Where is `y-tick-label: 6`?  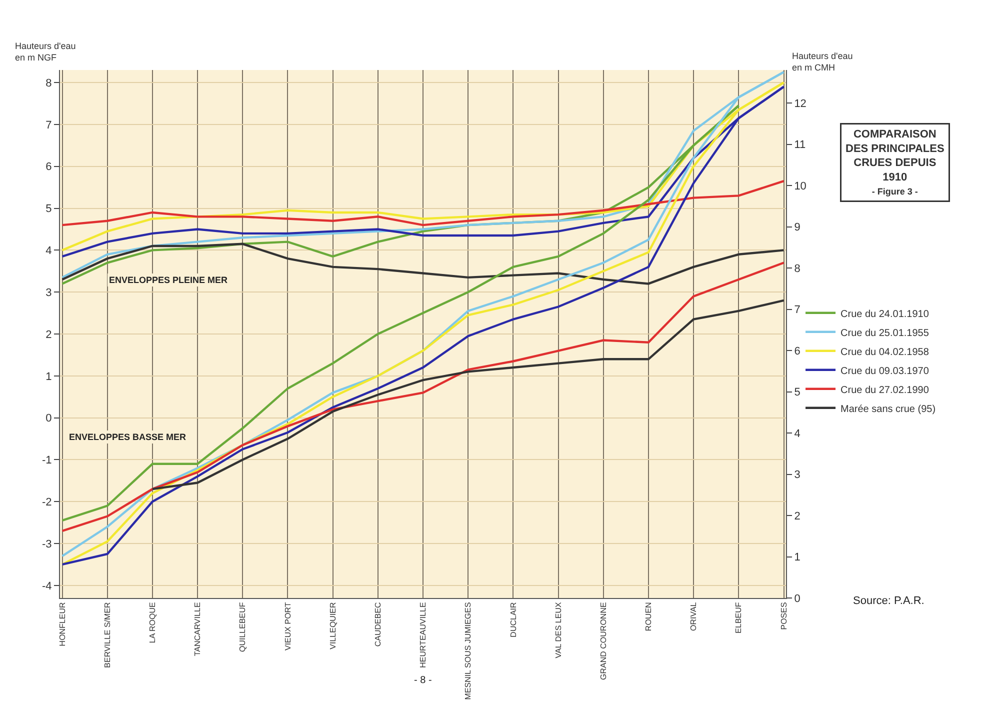 y-tick-label: 6 is located at coordinates (49, 167).